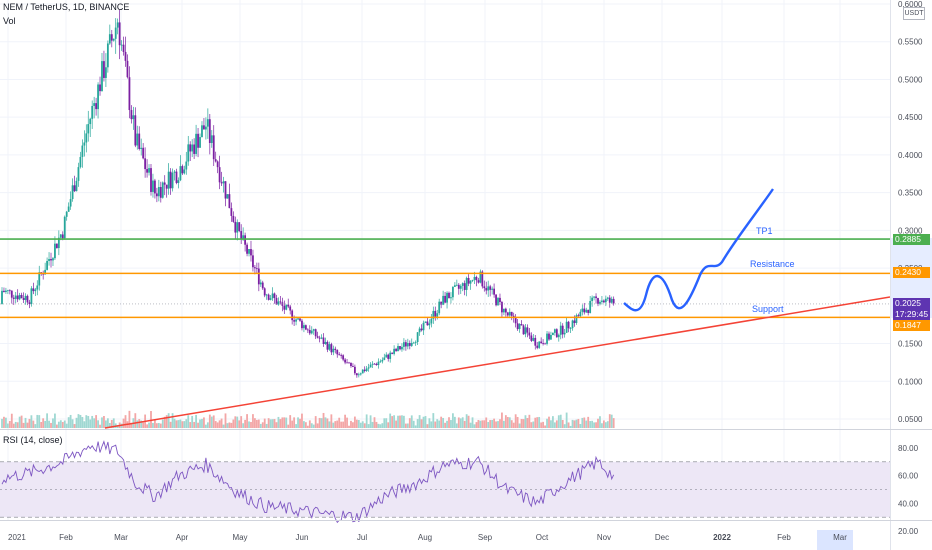 The height and width of the screenshot is (550, 932). Describe the element at coordinates (914, 13) in the screenshot. I see `currency-badge: USDT` at that location.